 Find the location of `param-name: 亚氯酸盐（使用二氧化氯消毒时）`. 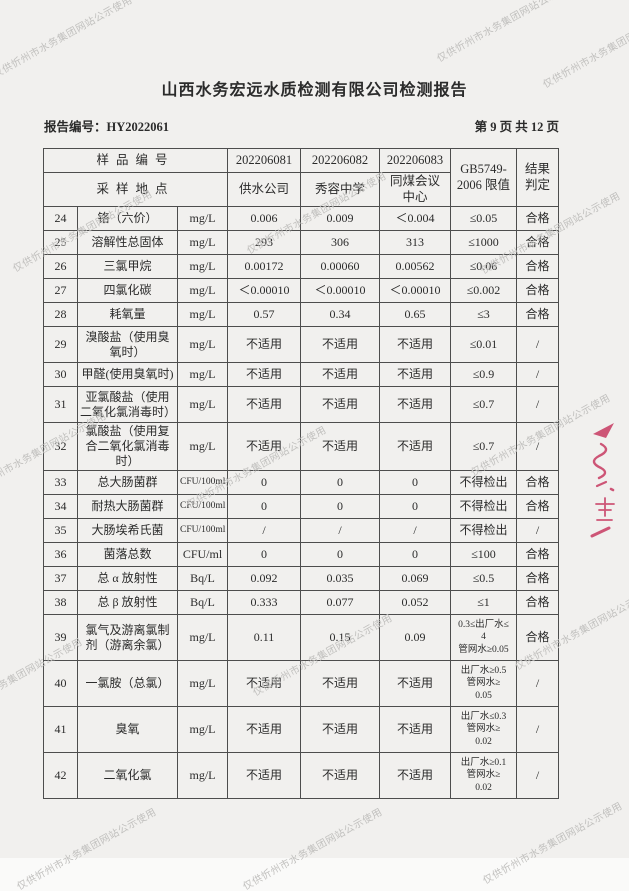

param-name: 亚氯酸盐（使用二氧化氯消毒时） is located at coordinates (127, 405).